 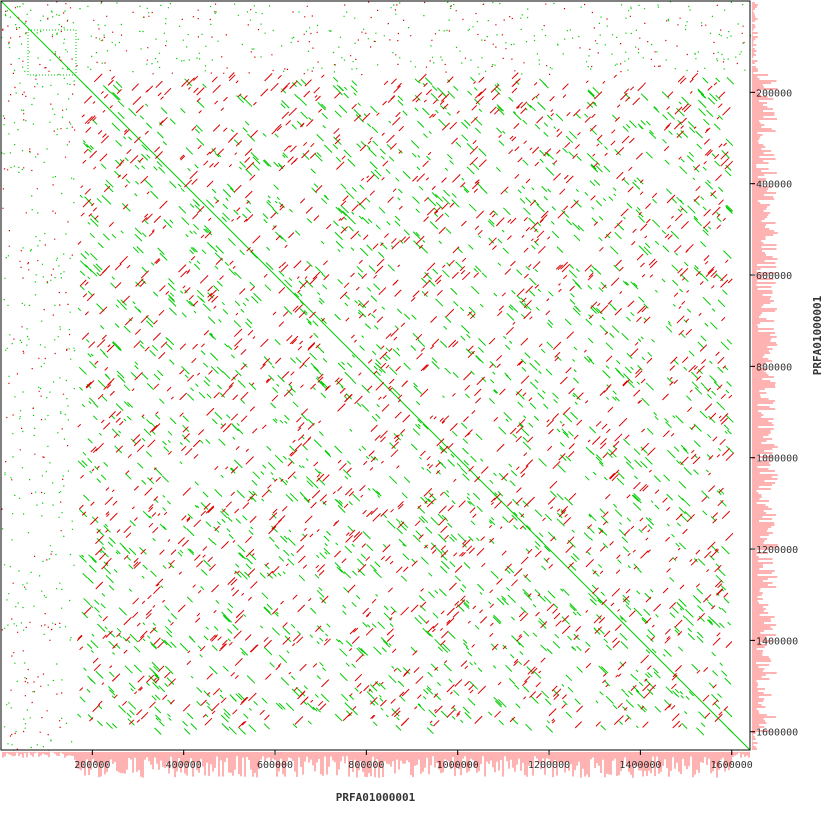 What do you see at coordinates (774, 367) in the screenshot?
I see `y-tick-label: 800000` at bounding box center [774, 367].